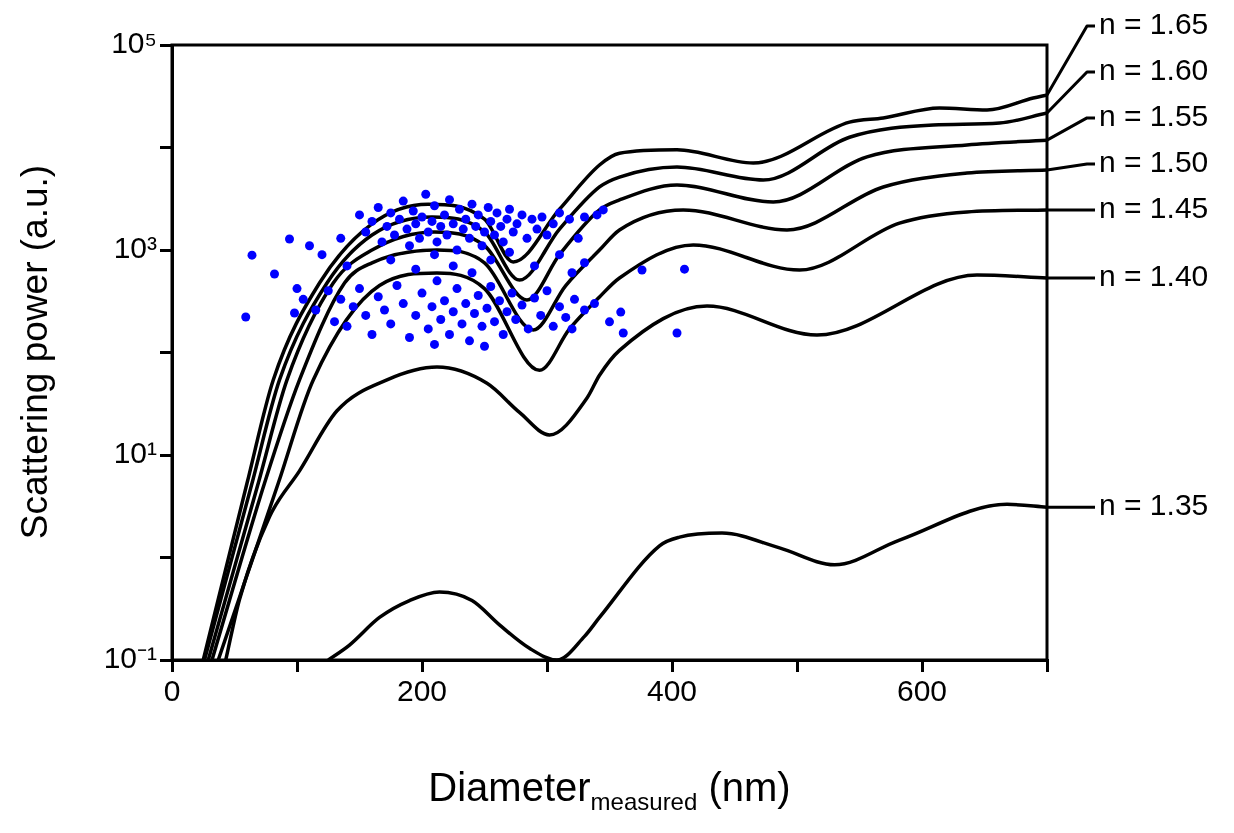 This screenshot has width=1234, height=833. What do you see at coordinates (135, 453) in the screenshot?
I see `y-tick-label: 10¹` at bounding box center [135, 453].